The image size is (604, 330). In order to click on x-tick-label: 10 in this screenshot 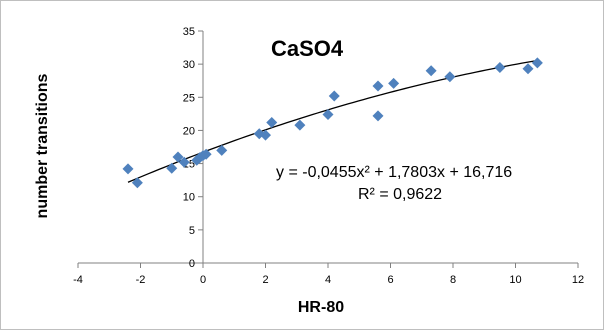, I will do `click(515, 280)`.